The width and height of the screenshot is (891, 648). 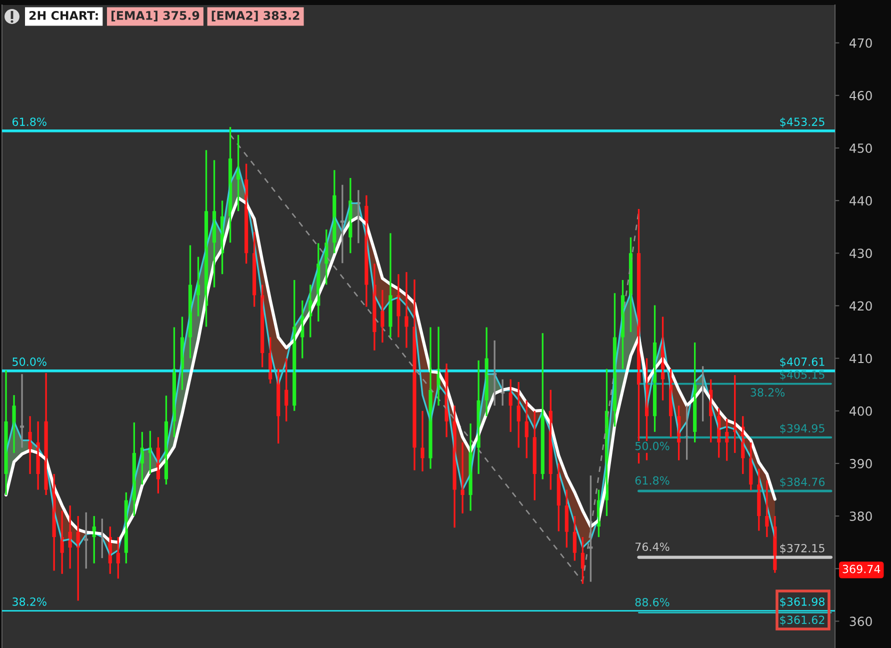 What do you see at coordinates (63, 15) in the screenshot?
I see `chart-title: 2H CHART:` at bounding box center [63, 15].